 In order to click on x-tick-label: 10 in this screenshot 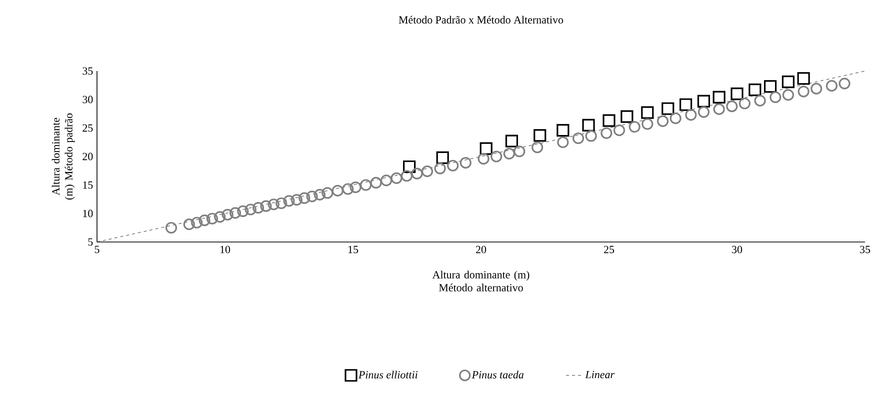, I will do `click(225, 250)`.